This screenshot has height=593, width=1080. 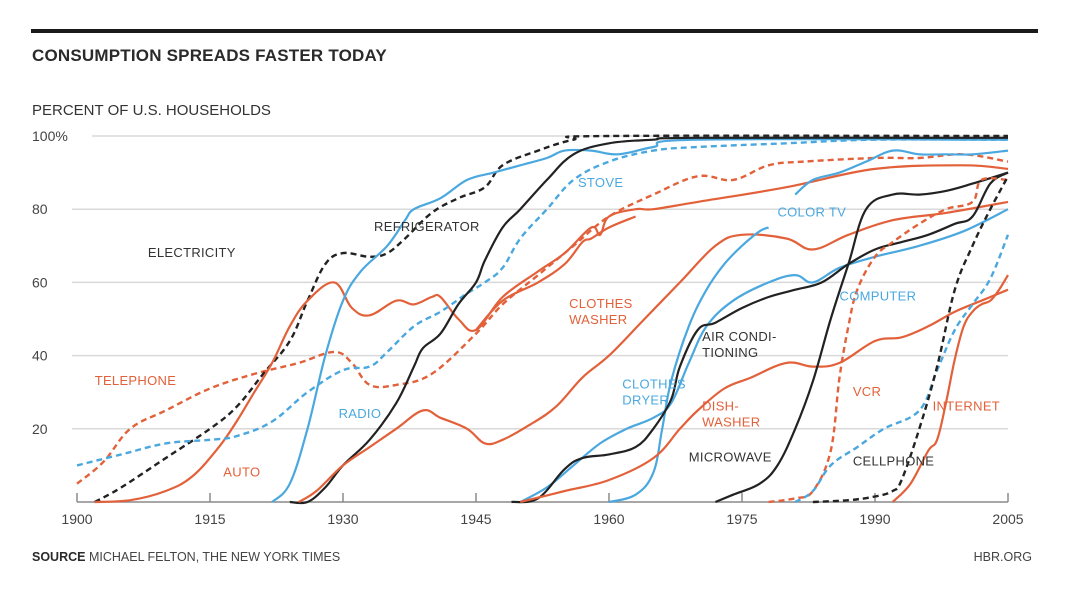 What do you see at coordinates (214, 557) in the screenshot?
I see `source-text: MICHAEL FELTON, THE NEW YORK TIMES` at bounding box center [214, 557].